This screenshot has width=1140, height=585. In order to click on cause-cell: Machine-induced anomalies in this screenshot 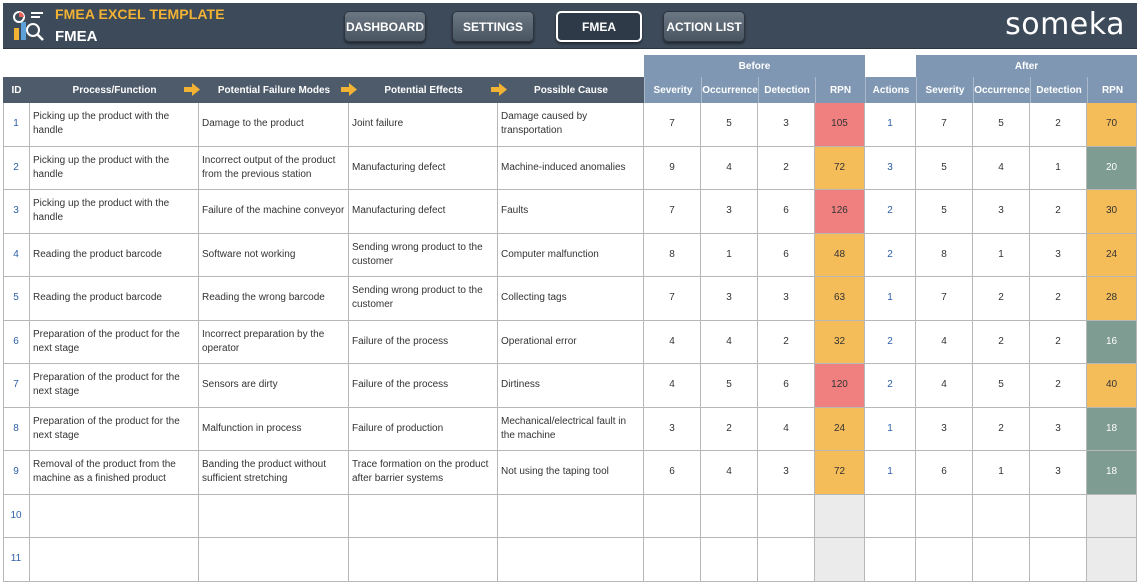, I will do `click(571, 167)`.